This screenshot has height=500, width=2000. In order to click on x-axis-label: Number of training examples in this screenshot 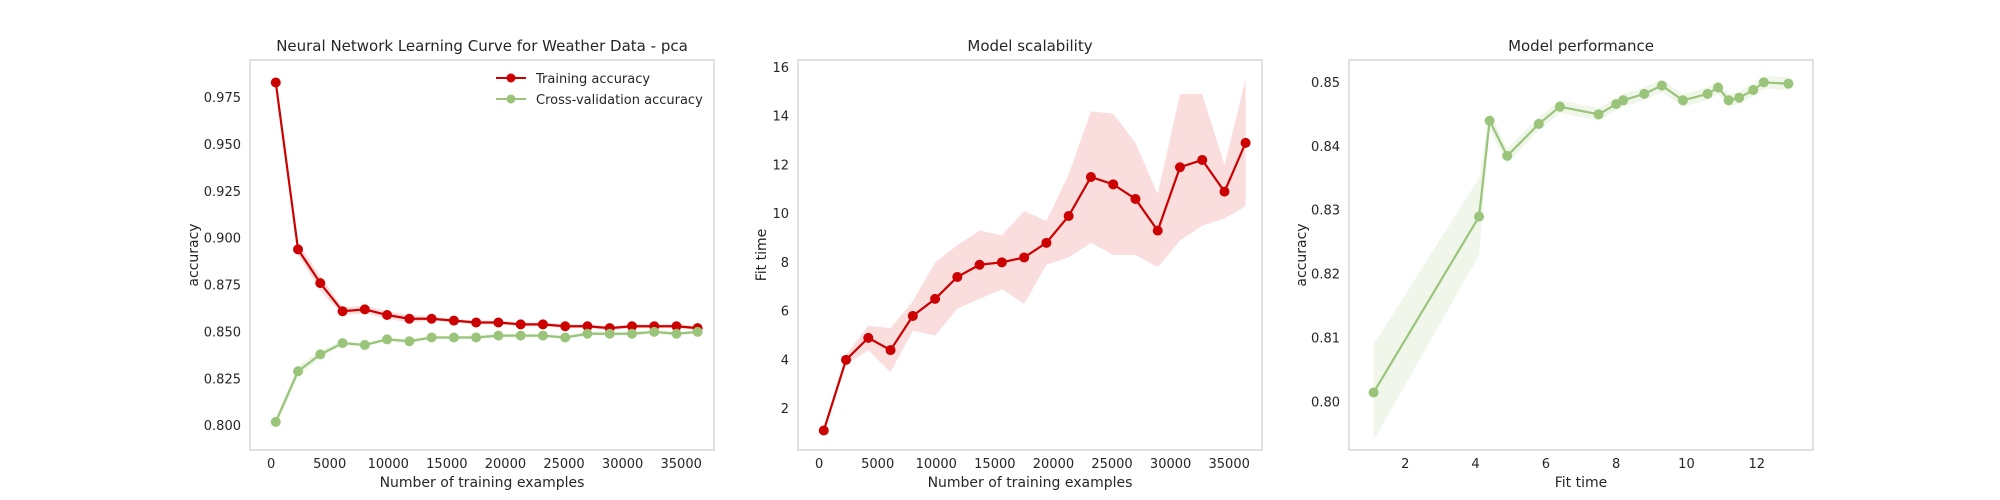, I will do `click(1030, 483)`.